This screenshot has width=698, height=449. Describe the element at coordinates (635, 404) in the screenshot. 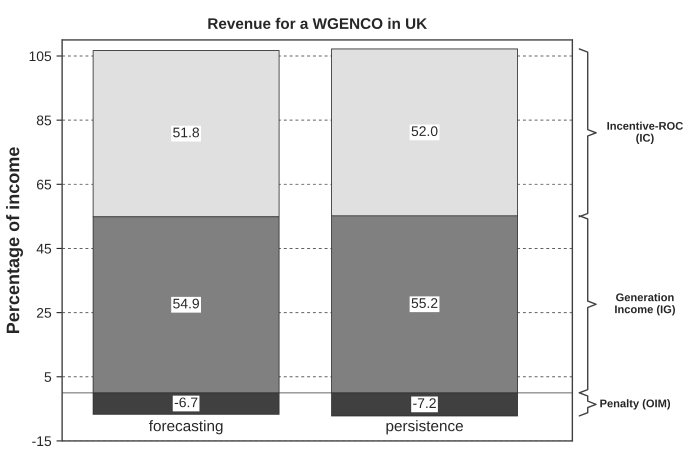

I see `legend-label: Penalty (OIM)` at that location.